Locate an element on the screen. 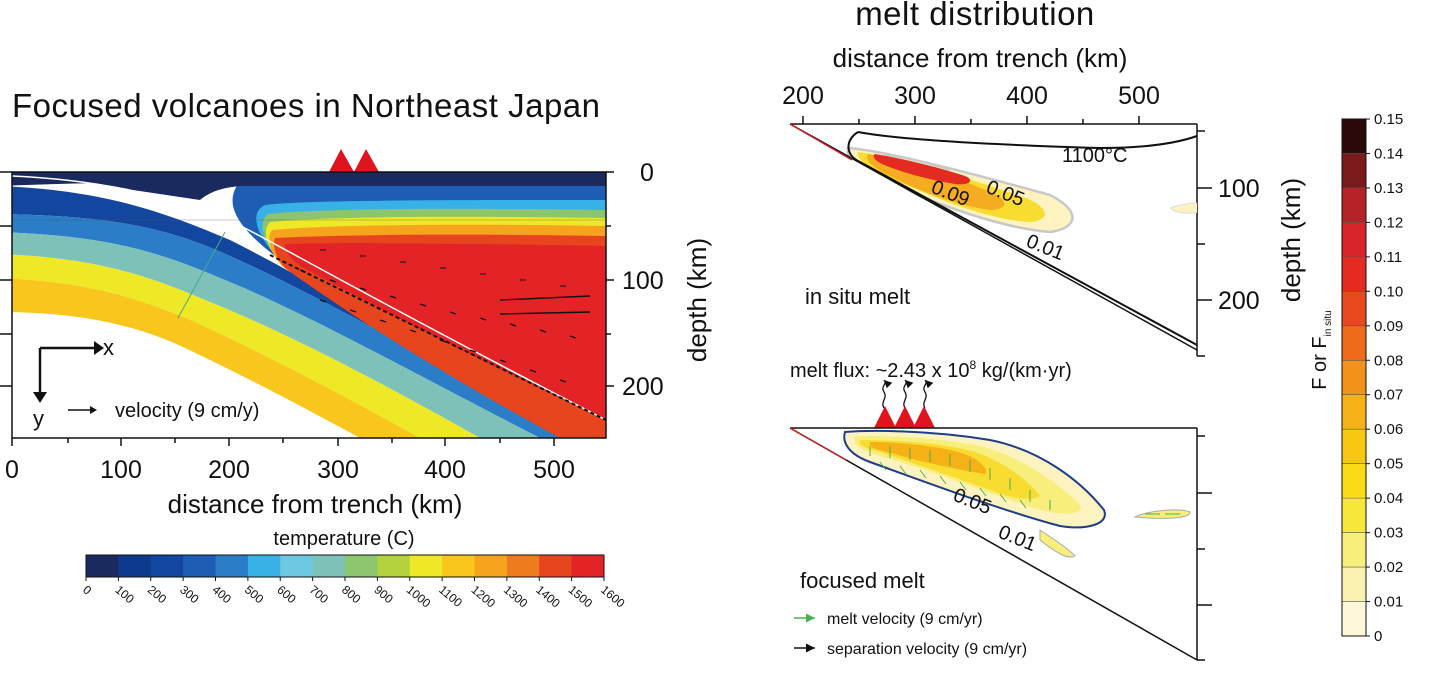 The width and height of the screenshot is (1429, 694). melt-colorbar-label: F or Fin situ is located at coordinates (1321, 349).